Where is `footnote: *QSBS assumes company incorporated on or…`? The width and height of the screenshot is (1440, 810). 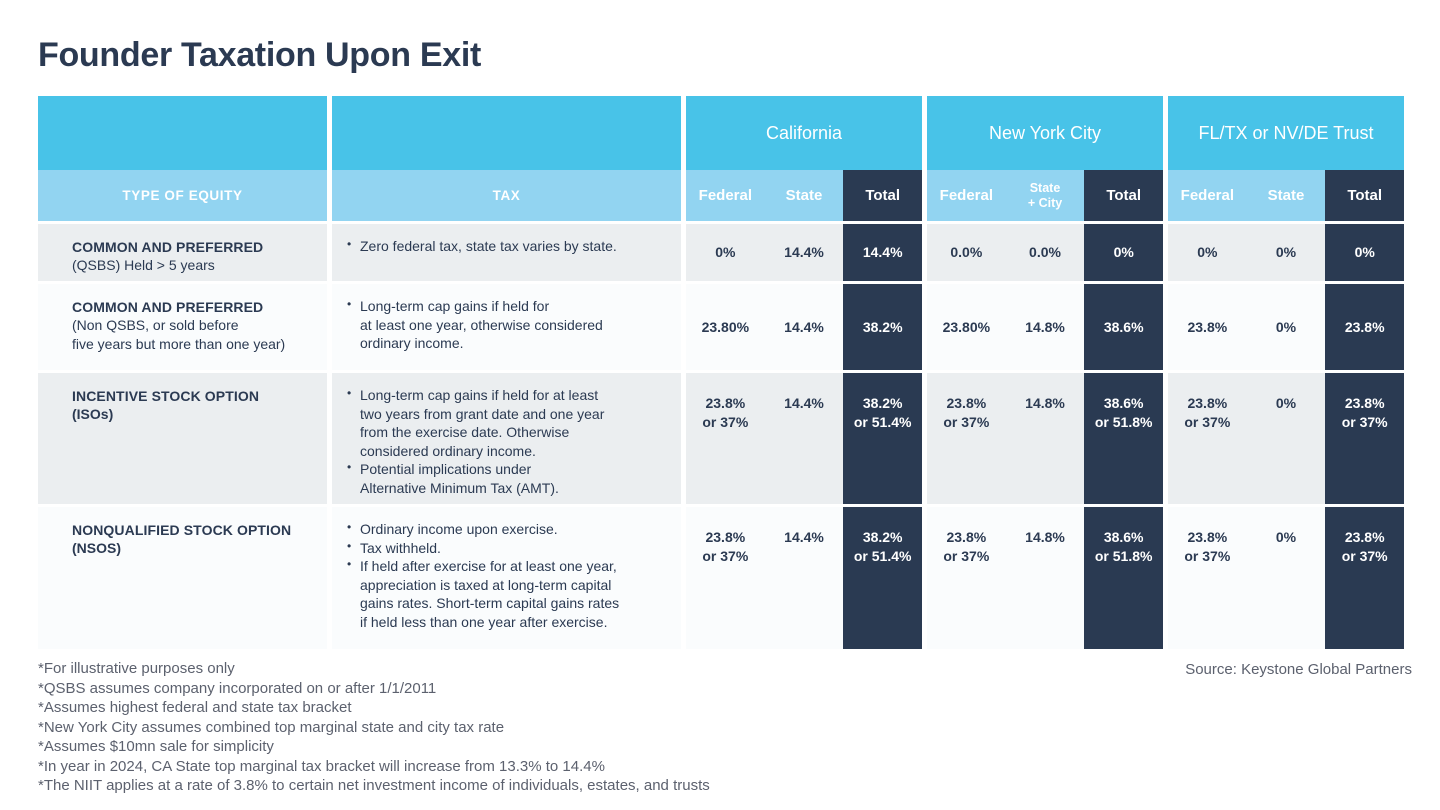
footnote: *QSBS assumes company incorporated on or… is located at coordinates (237, 688).